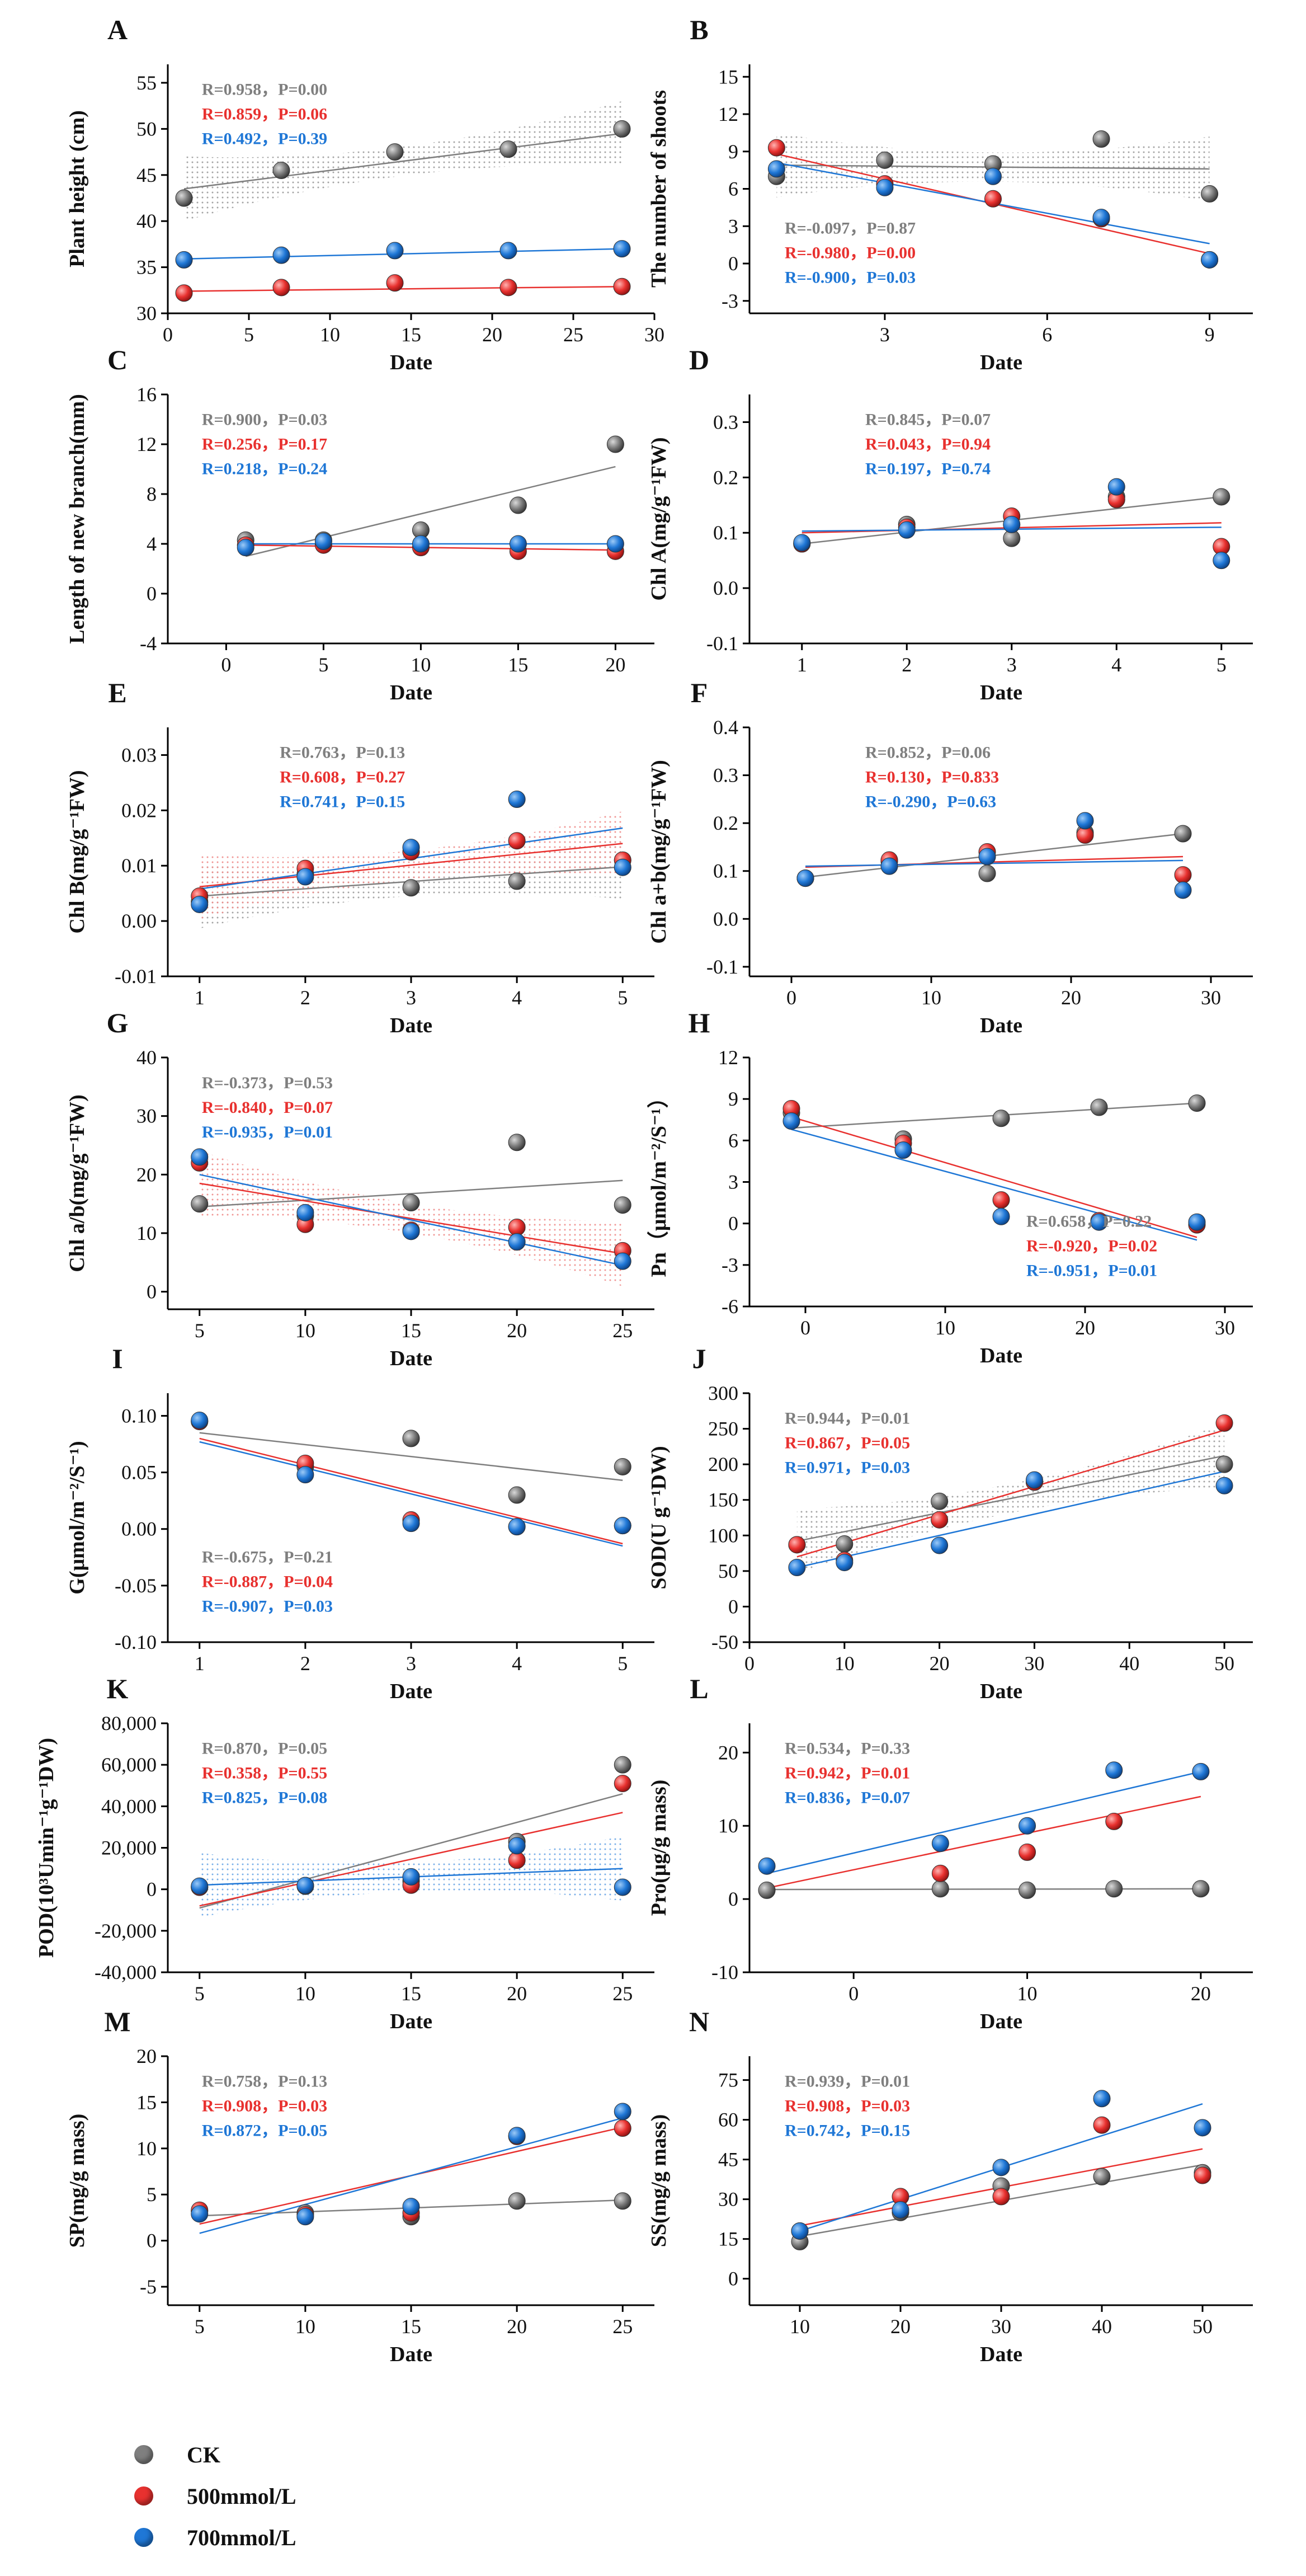 The height and width of the screenshot is (2576, 1306). I want to click on y-tick-label: 45, so click(728, 2160).